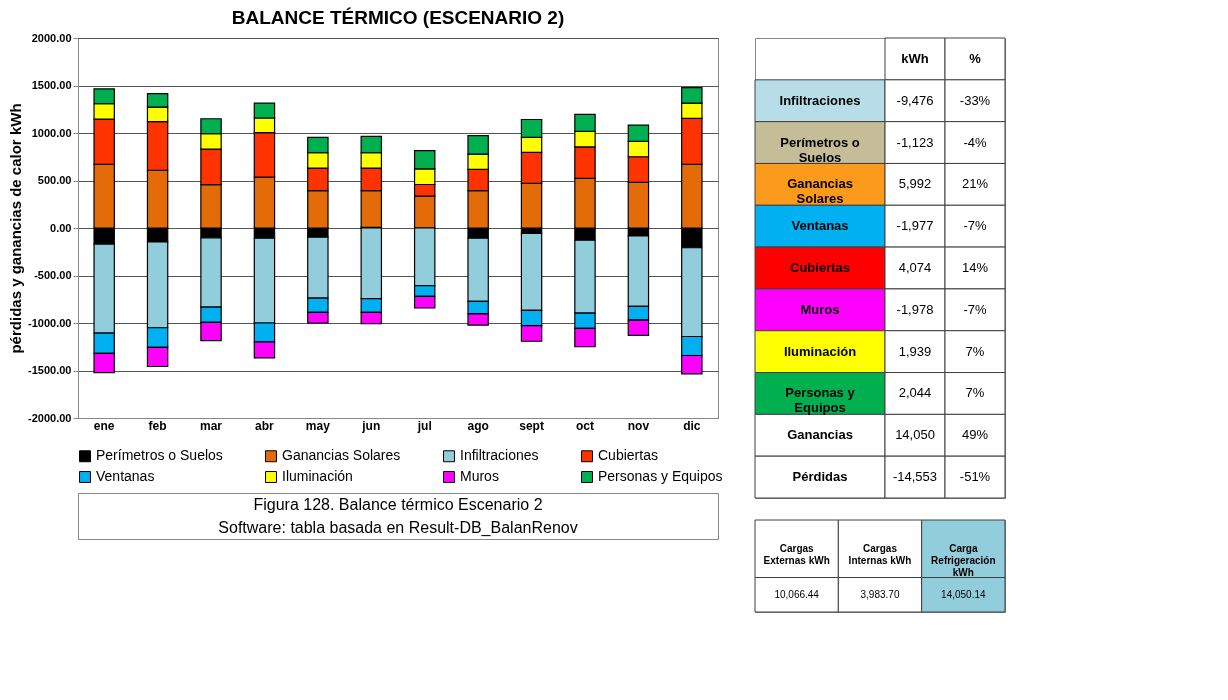 Image resolution: width=1228 pixels, height=700 pixels. Describe the element at coordinates (424, 425) in the screenshot. I see `x-tick-label: jul` at that location.